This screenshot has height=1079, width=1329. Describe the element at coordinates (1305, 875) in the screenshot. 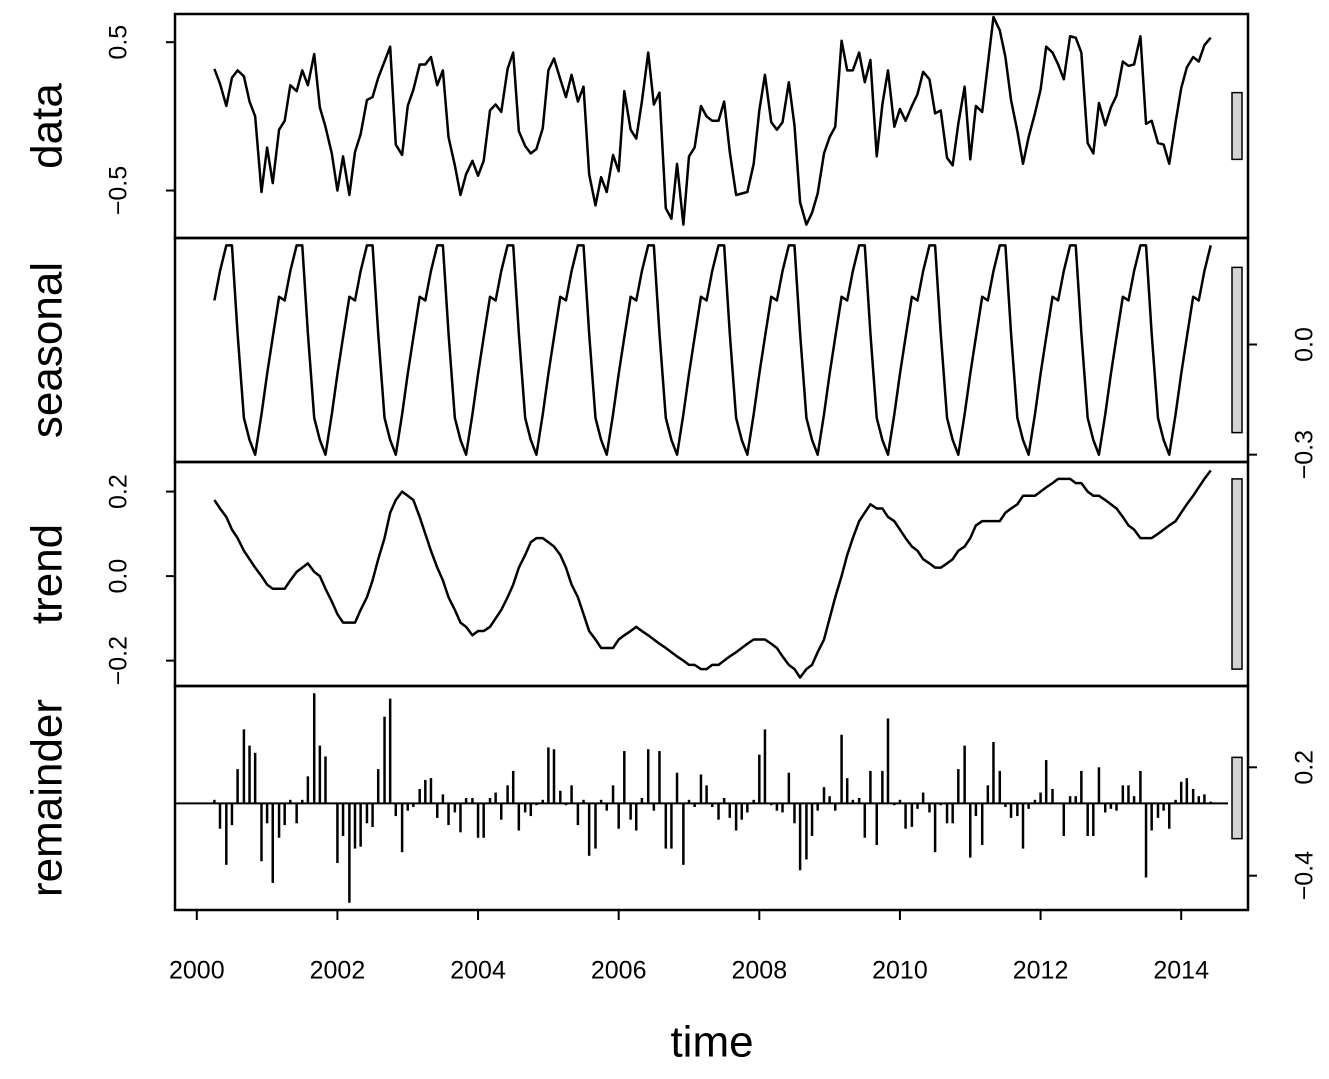

I see `y-tick-label: −0.4` at that location.